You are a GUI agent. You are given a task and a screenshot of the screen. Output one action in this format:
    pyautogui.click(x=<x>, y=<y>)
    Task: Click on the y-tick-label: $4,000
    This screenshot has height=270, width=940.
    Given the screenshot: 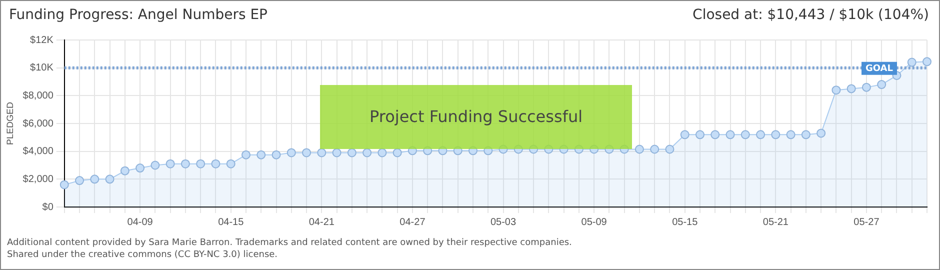 What is the action you would take?
    pyautogui.click(x=38, y=152)
    